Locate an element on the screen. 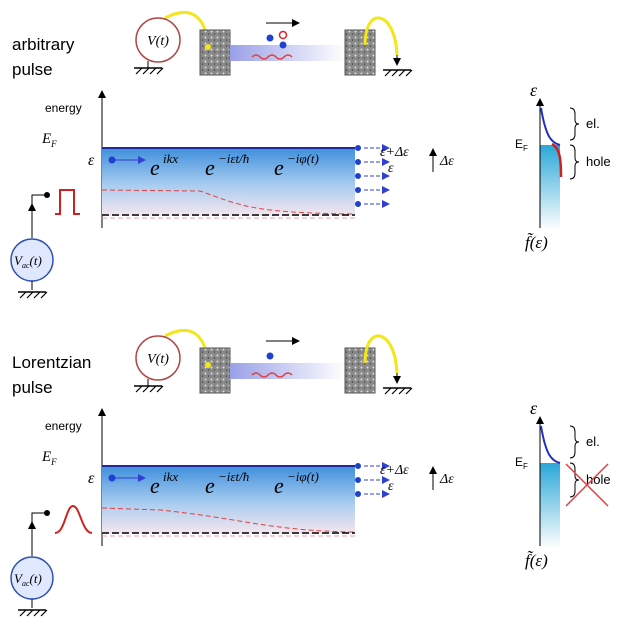  cross is located at coordinates (587, 485).